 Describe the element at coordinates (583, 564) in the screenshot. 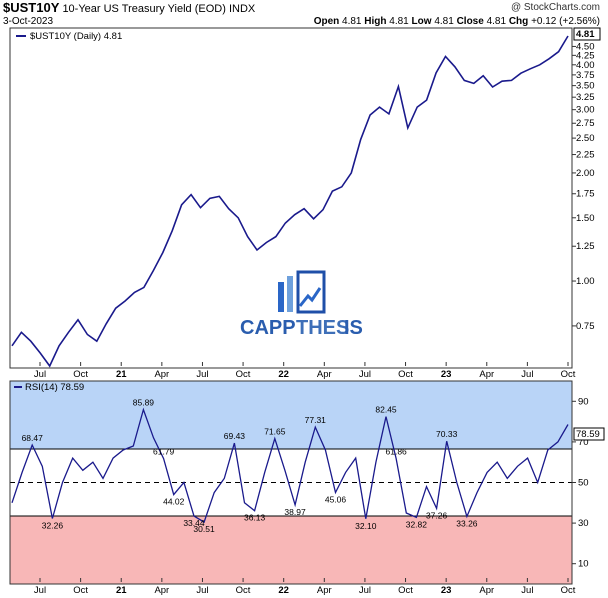

I see `rsi-y-tick-label: 10` at that location.